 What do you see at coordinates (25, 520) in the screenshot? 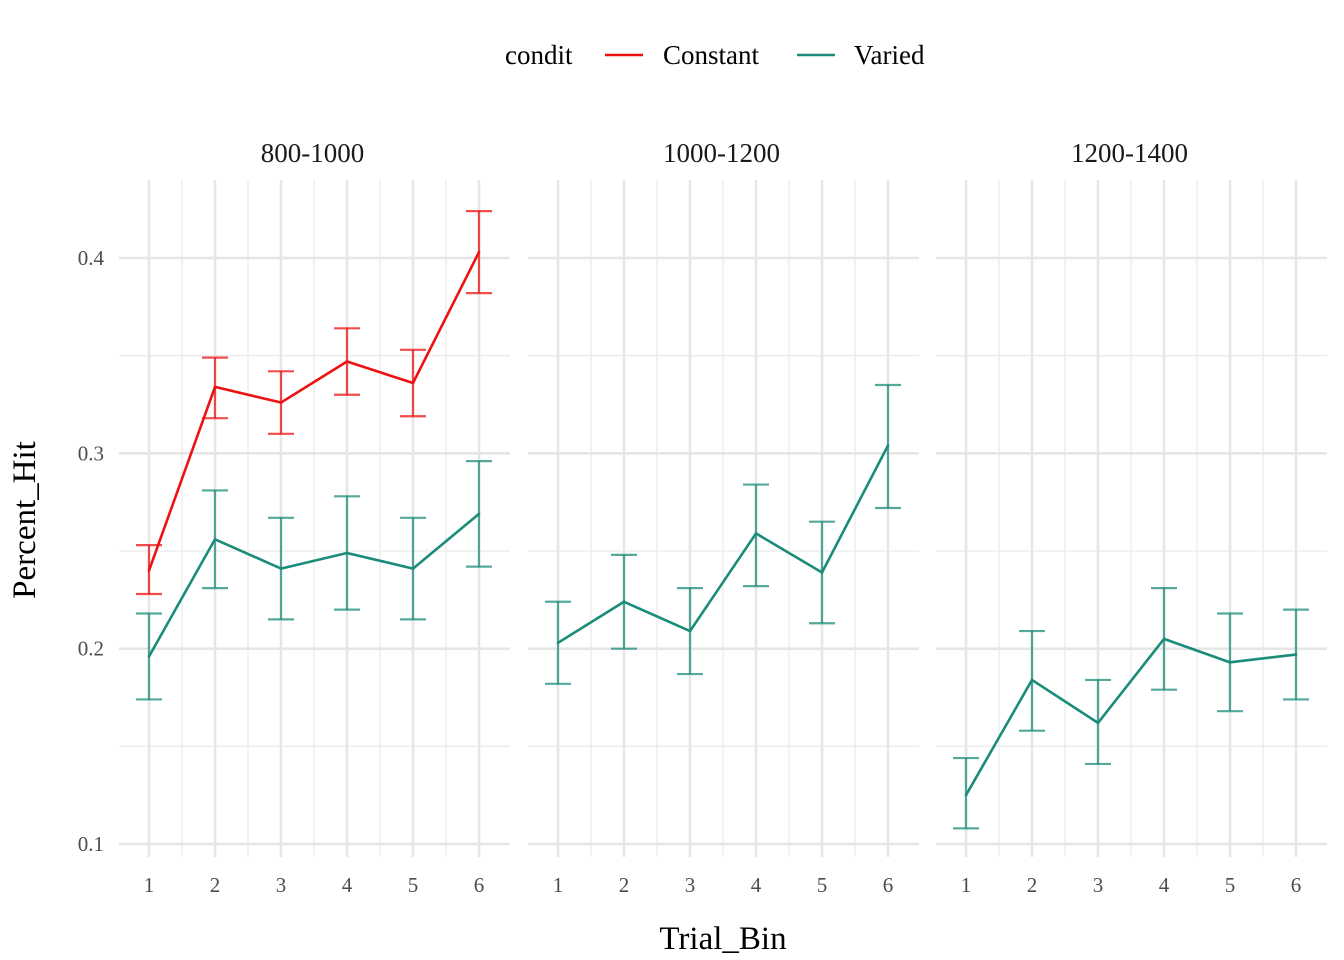
I see `y-axis-title: Percent_Hit` at bounding box center [25, 520].